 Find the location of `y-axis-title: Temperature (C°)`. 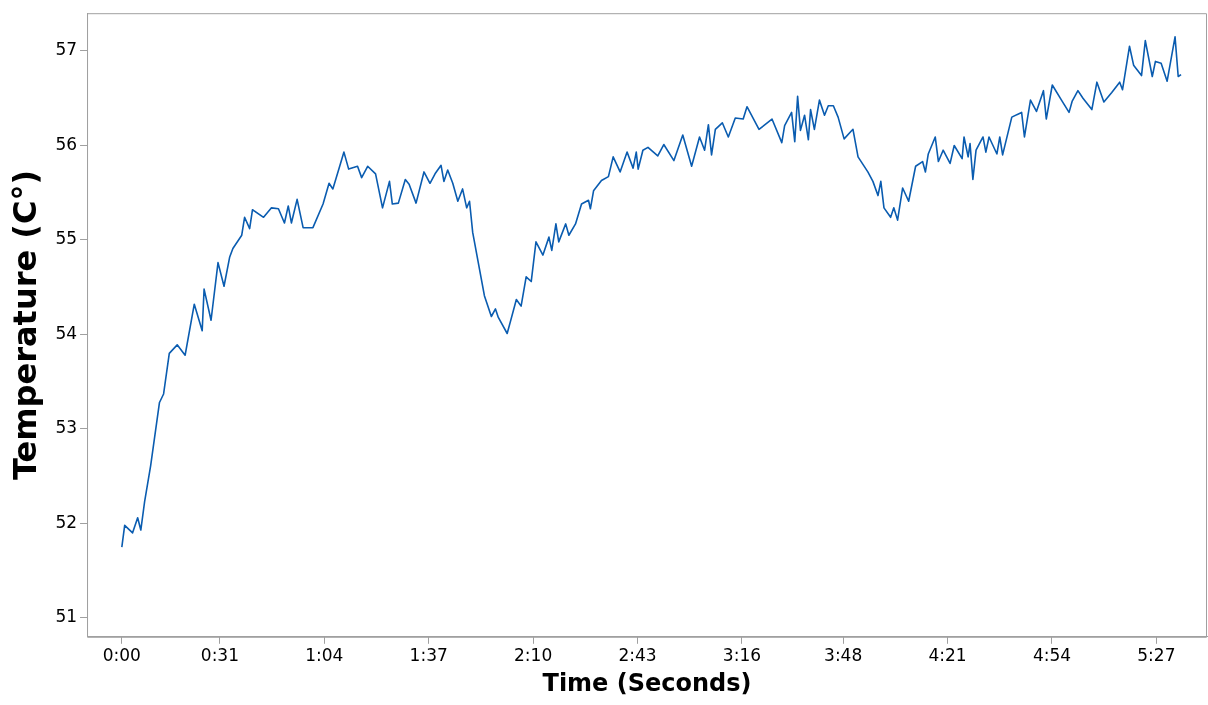

y-axis-title: Temperature (C°) is located at coordinates (24, 325).